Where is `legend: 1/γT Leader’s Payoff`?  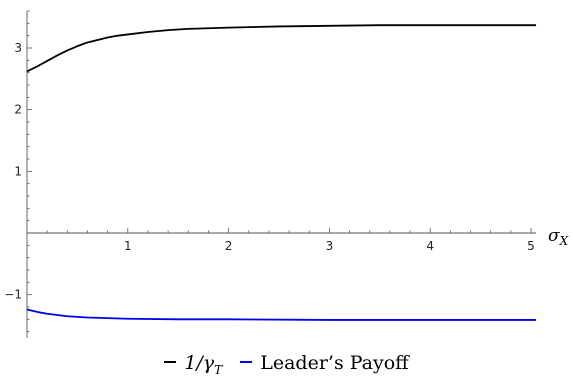 legend: 1/γT Leader’s Payoff is located at coordinates (286, 364).